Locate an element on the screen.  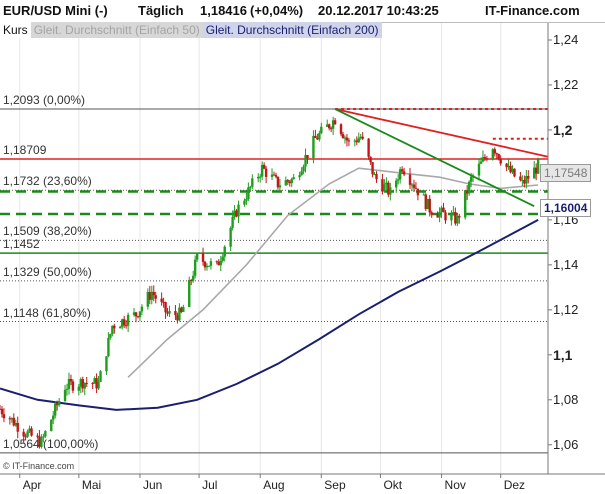
fib-label: 1,2093 (0,00%) is located at coordinates (44, 100).